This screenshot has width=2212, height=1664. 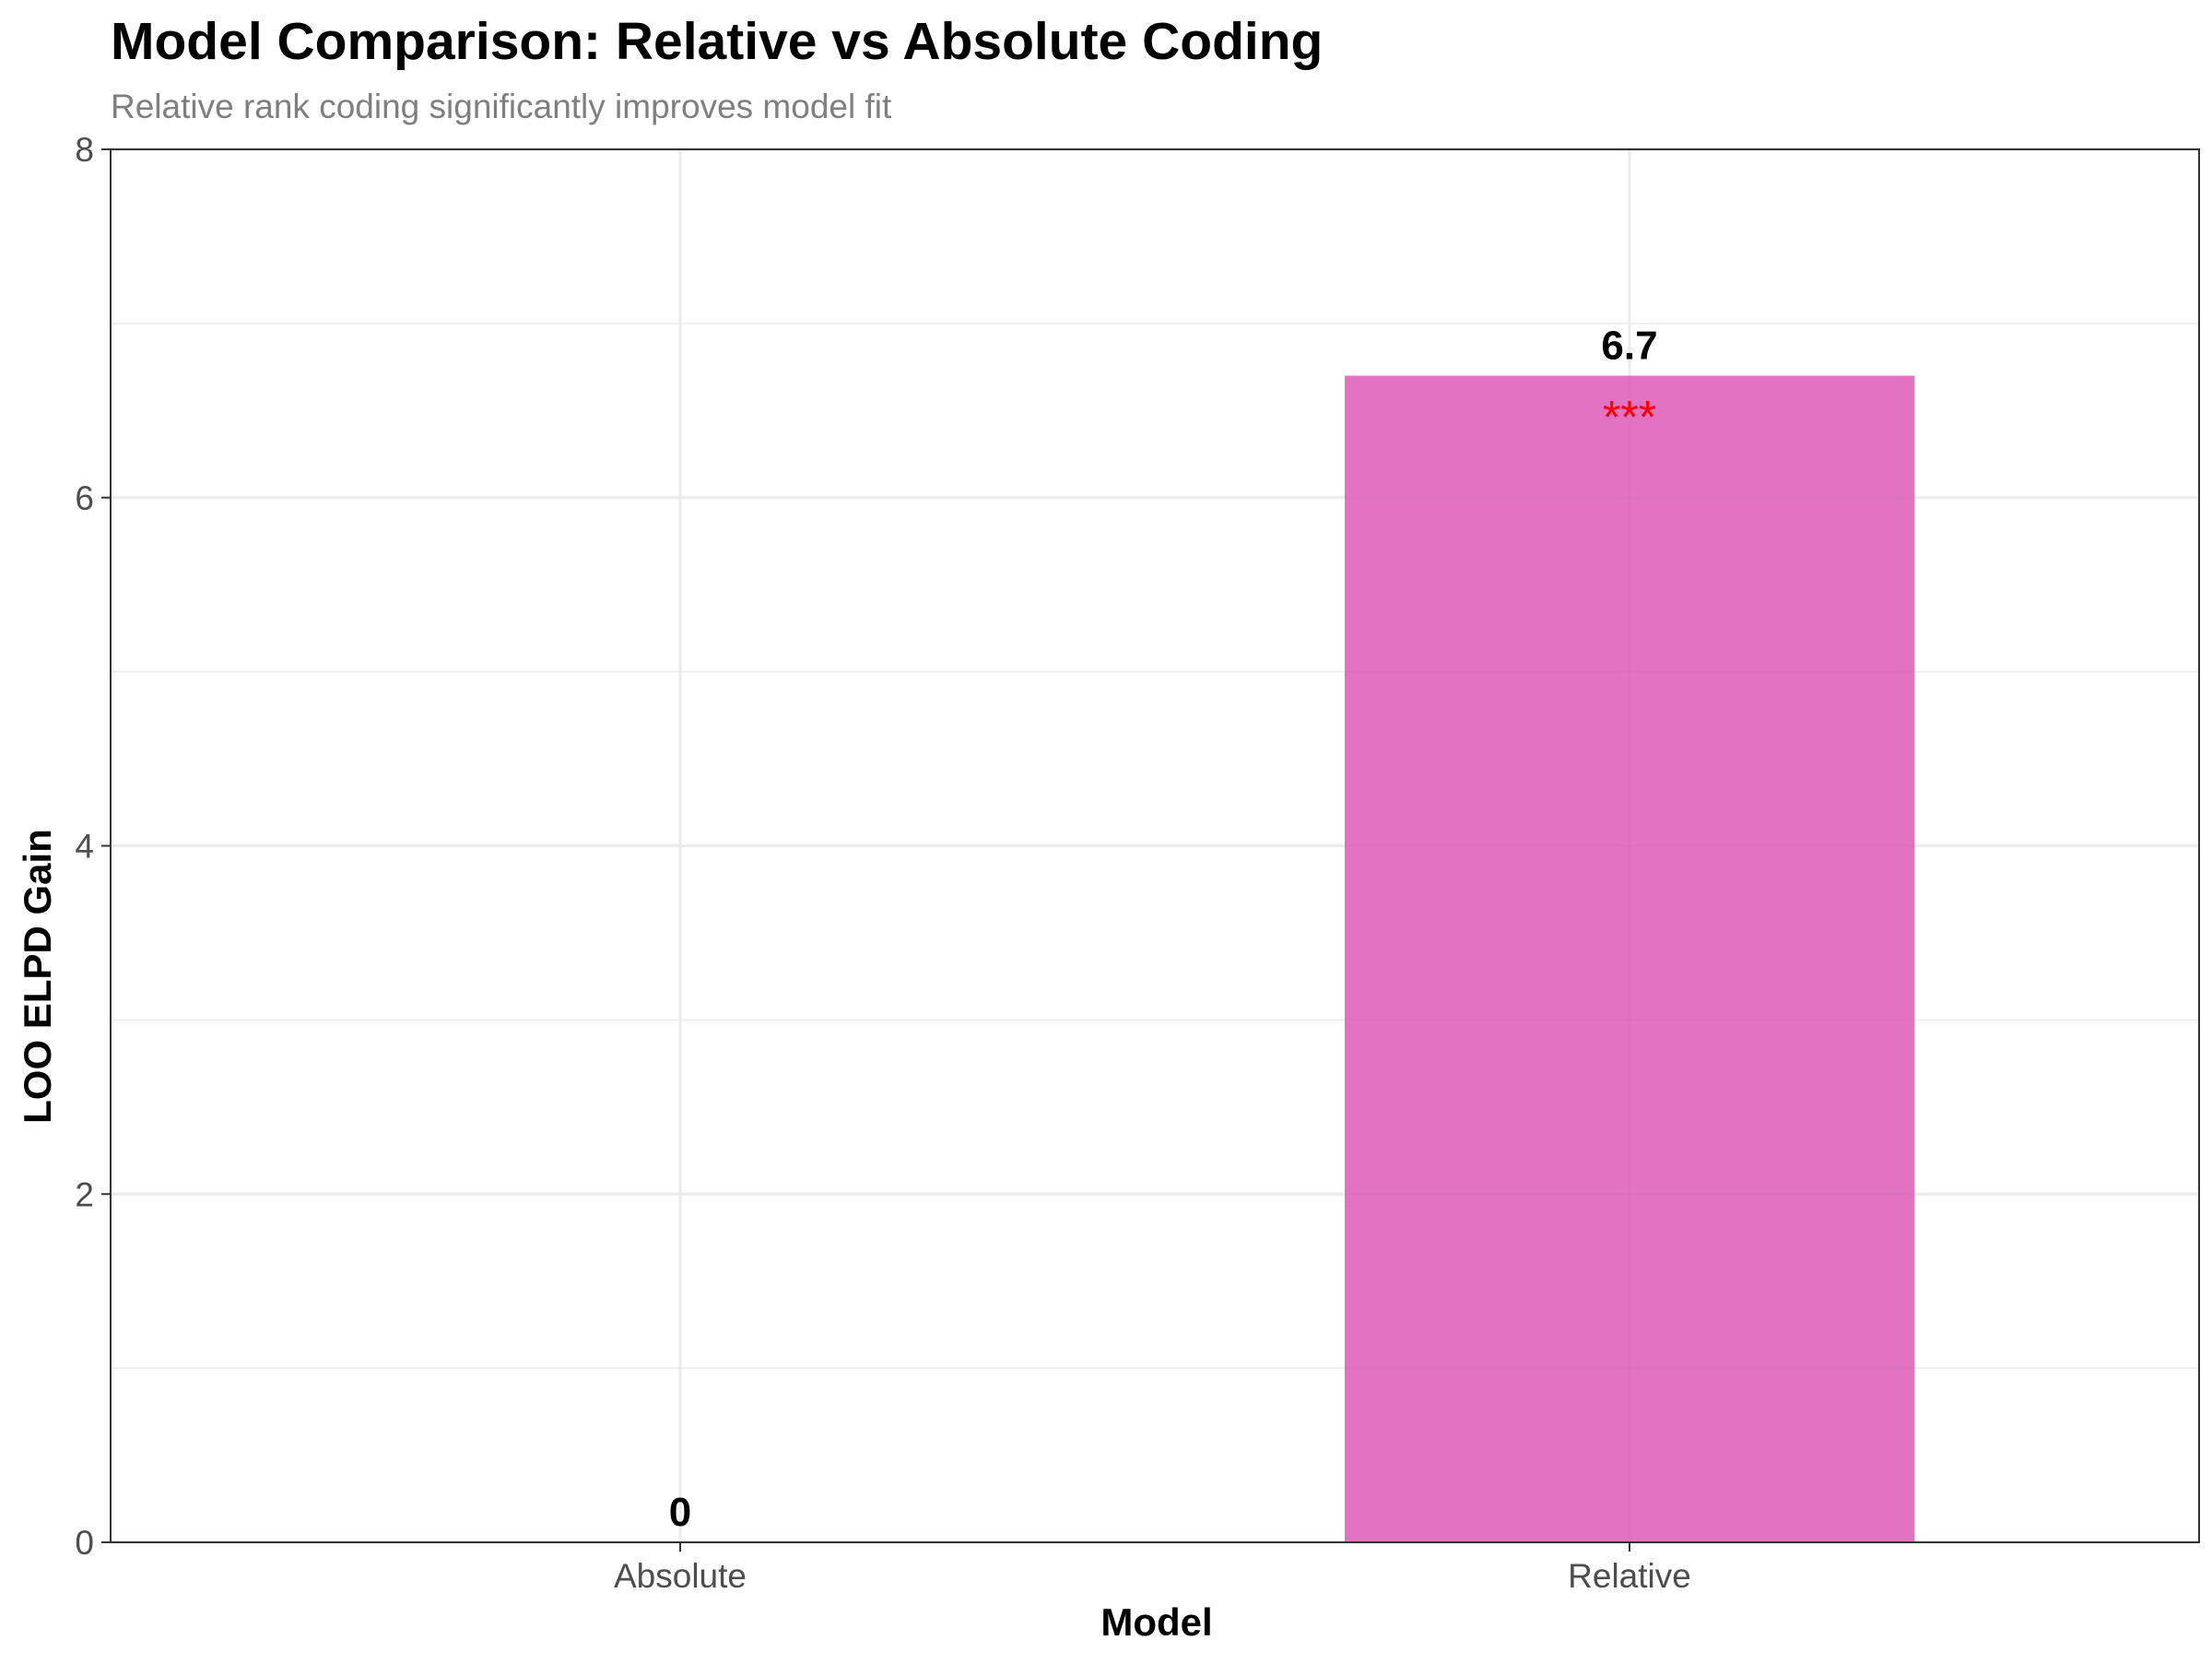 What do you see at coordinates (1629, 1576) in the screenshot?
I see `x-tick-label-relative: Relative` at bounding box center [1629, 1576].